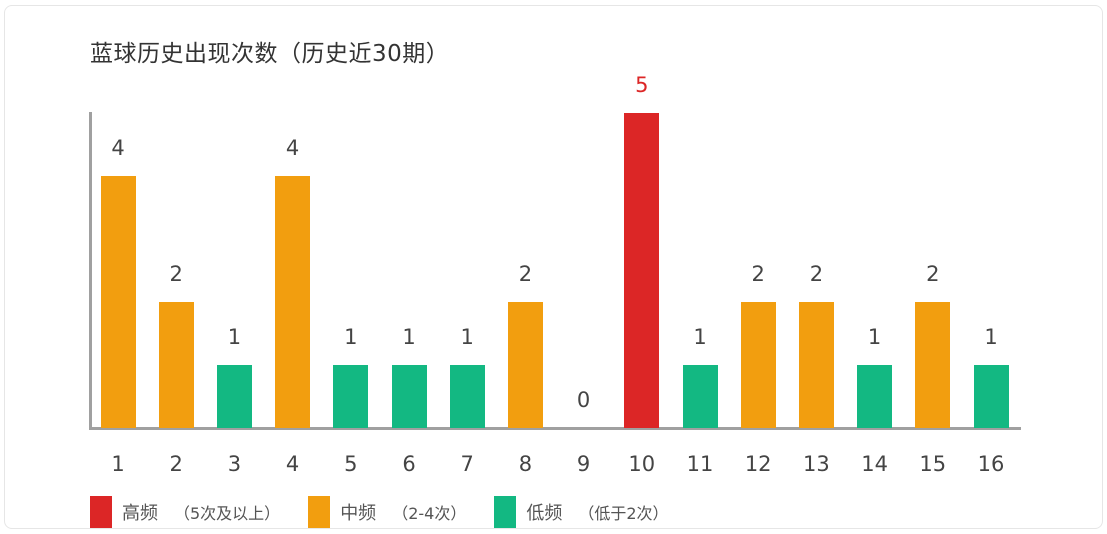 This screenshot has height=534, width=1107. I want to click on x-tick-label: 2, so click(176, 464).